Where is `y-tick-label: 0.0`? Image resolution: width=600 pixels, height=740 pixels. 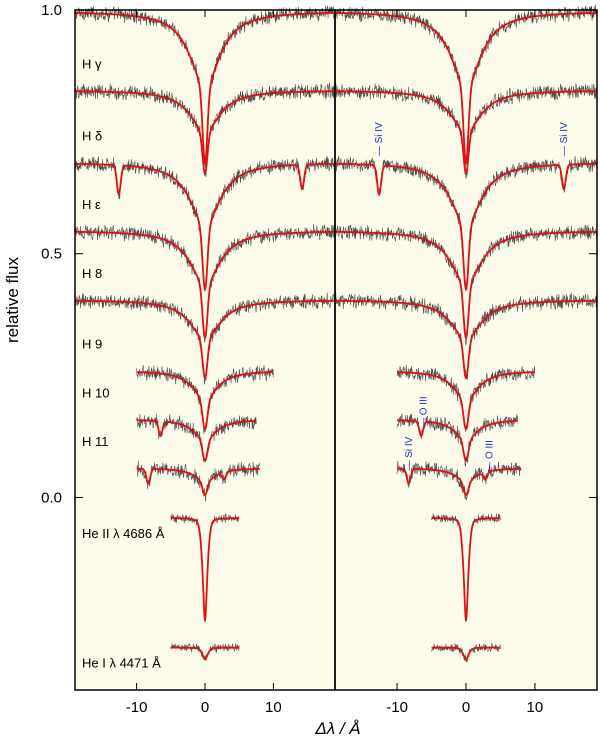 y-tick-label: 0.0 is located at coordinates (51, 498).